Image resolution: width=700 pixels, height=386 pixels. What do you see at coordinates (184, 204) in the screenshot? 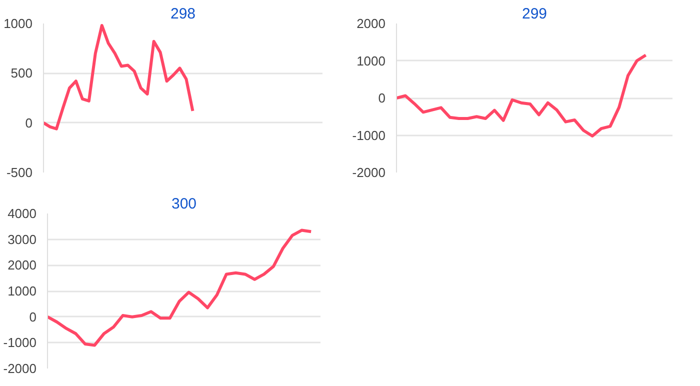
I see `chart-title: 300` at bounding box center [184, 204].